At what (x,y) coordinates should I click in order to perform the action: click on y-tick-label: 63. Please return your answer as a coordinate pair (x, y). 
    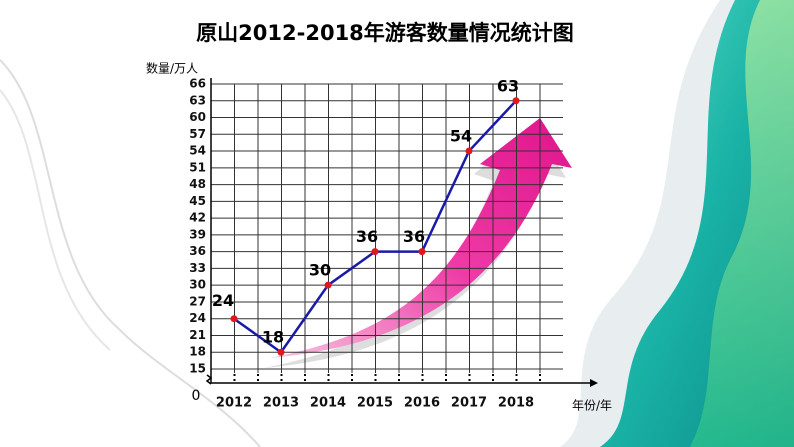
    Looking at the image, I should click on (197, 100).